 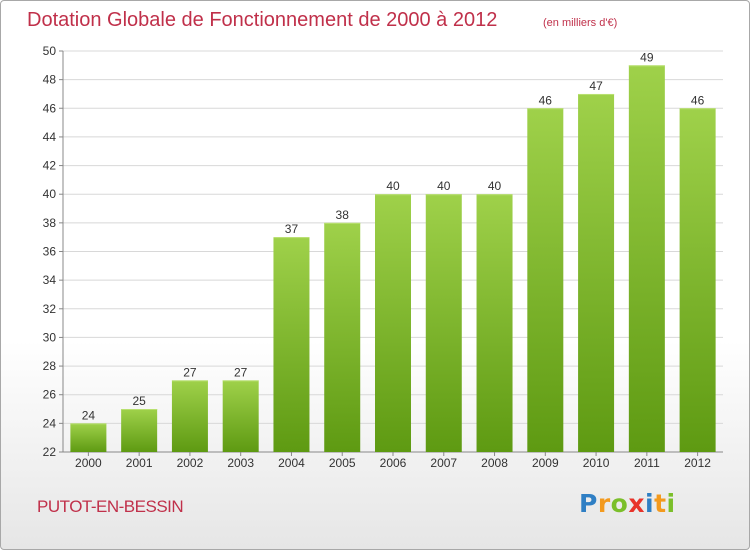 I want to click on data-label: 38, so click(x=343, y=215).